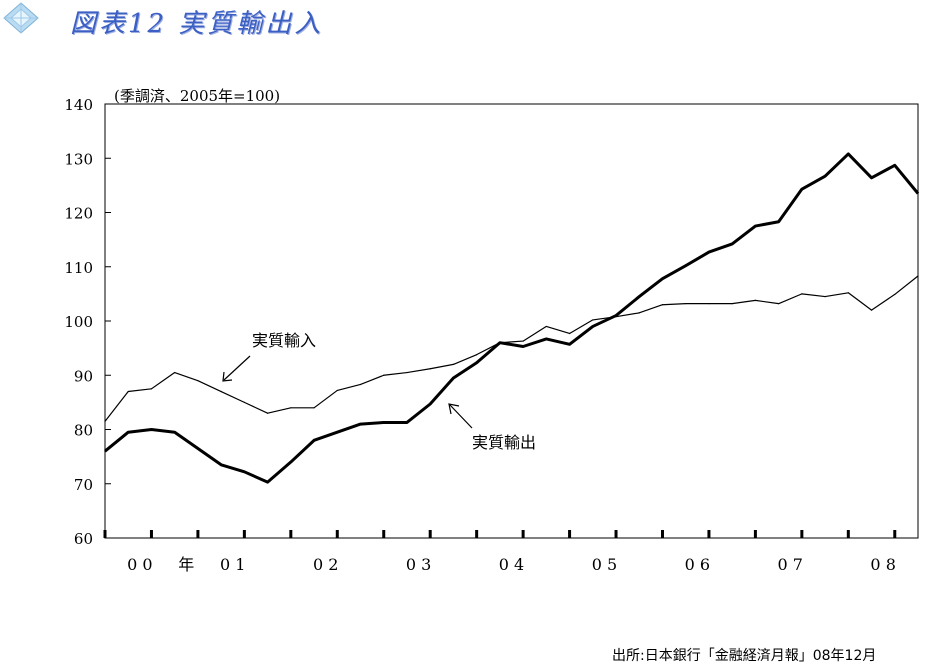 Image resolution: width=938 pixels, height=665 pixels. What do you see at coordinates (78, 105) in the screenshot?
I see `y-tick-label: 140` at bounding box center [78, 105].